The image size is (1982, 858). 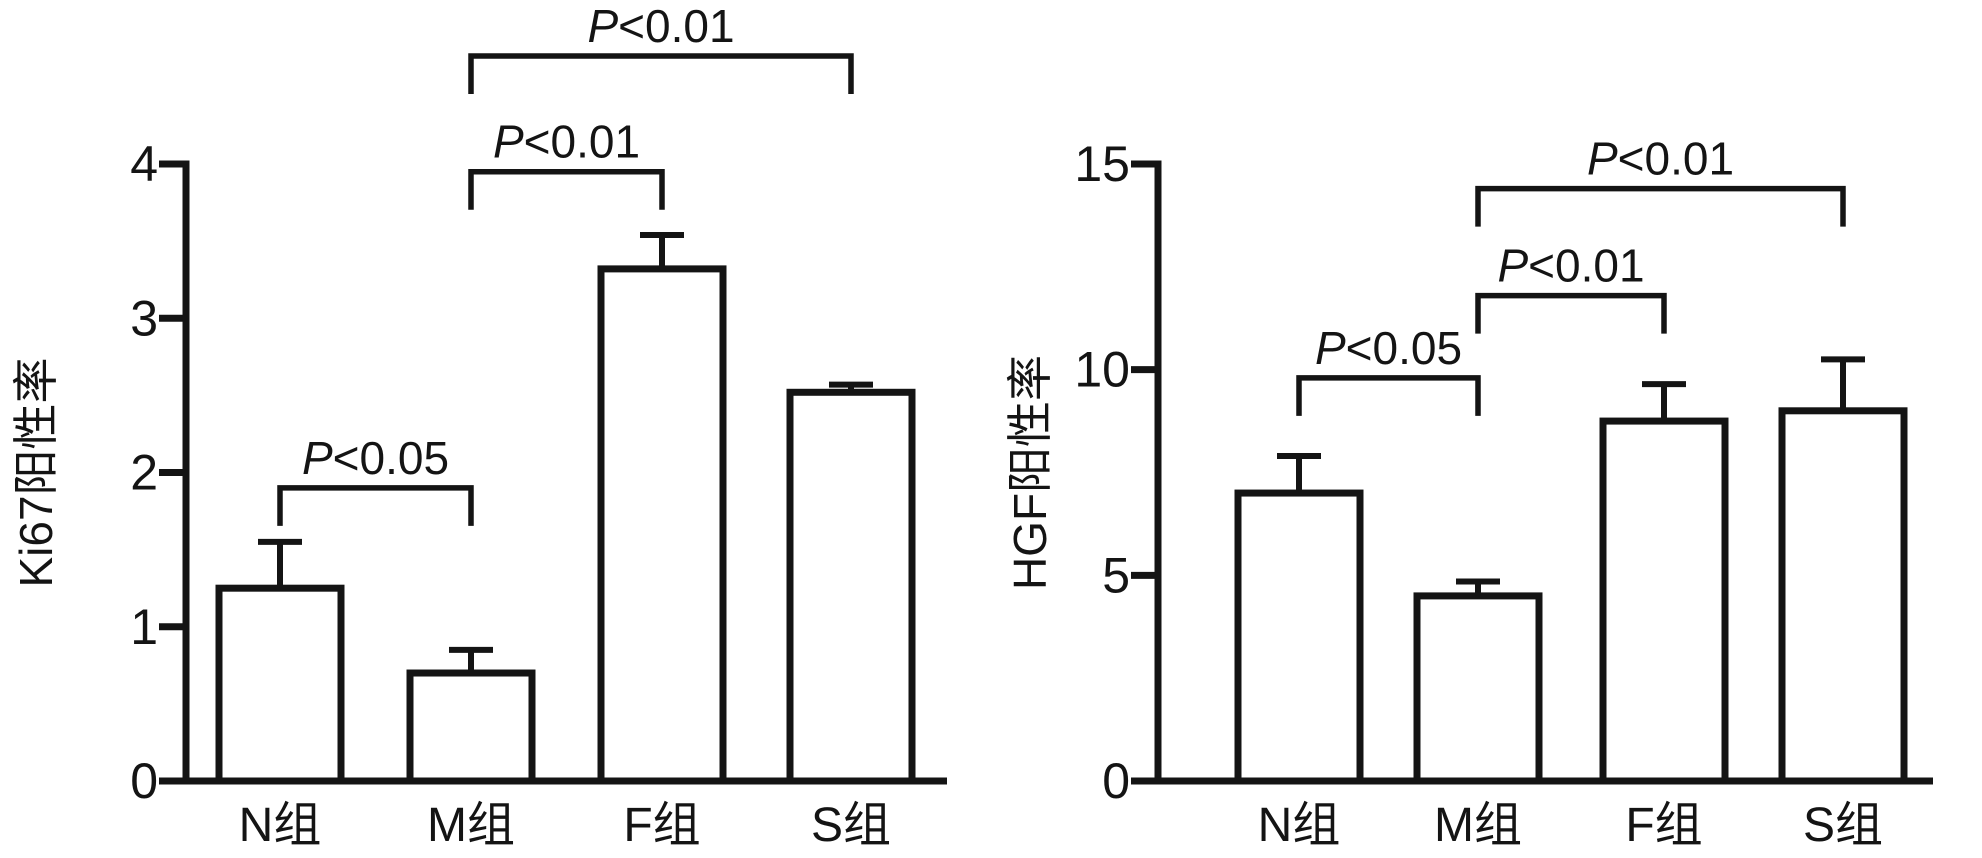 What do you see at coordinates (1102, 370) in the screenshot?
I see `y-tick-label: 10` at bounding box center [1102, 370].